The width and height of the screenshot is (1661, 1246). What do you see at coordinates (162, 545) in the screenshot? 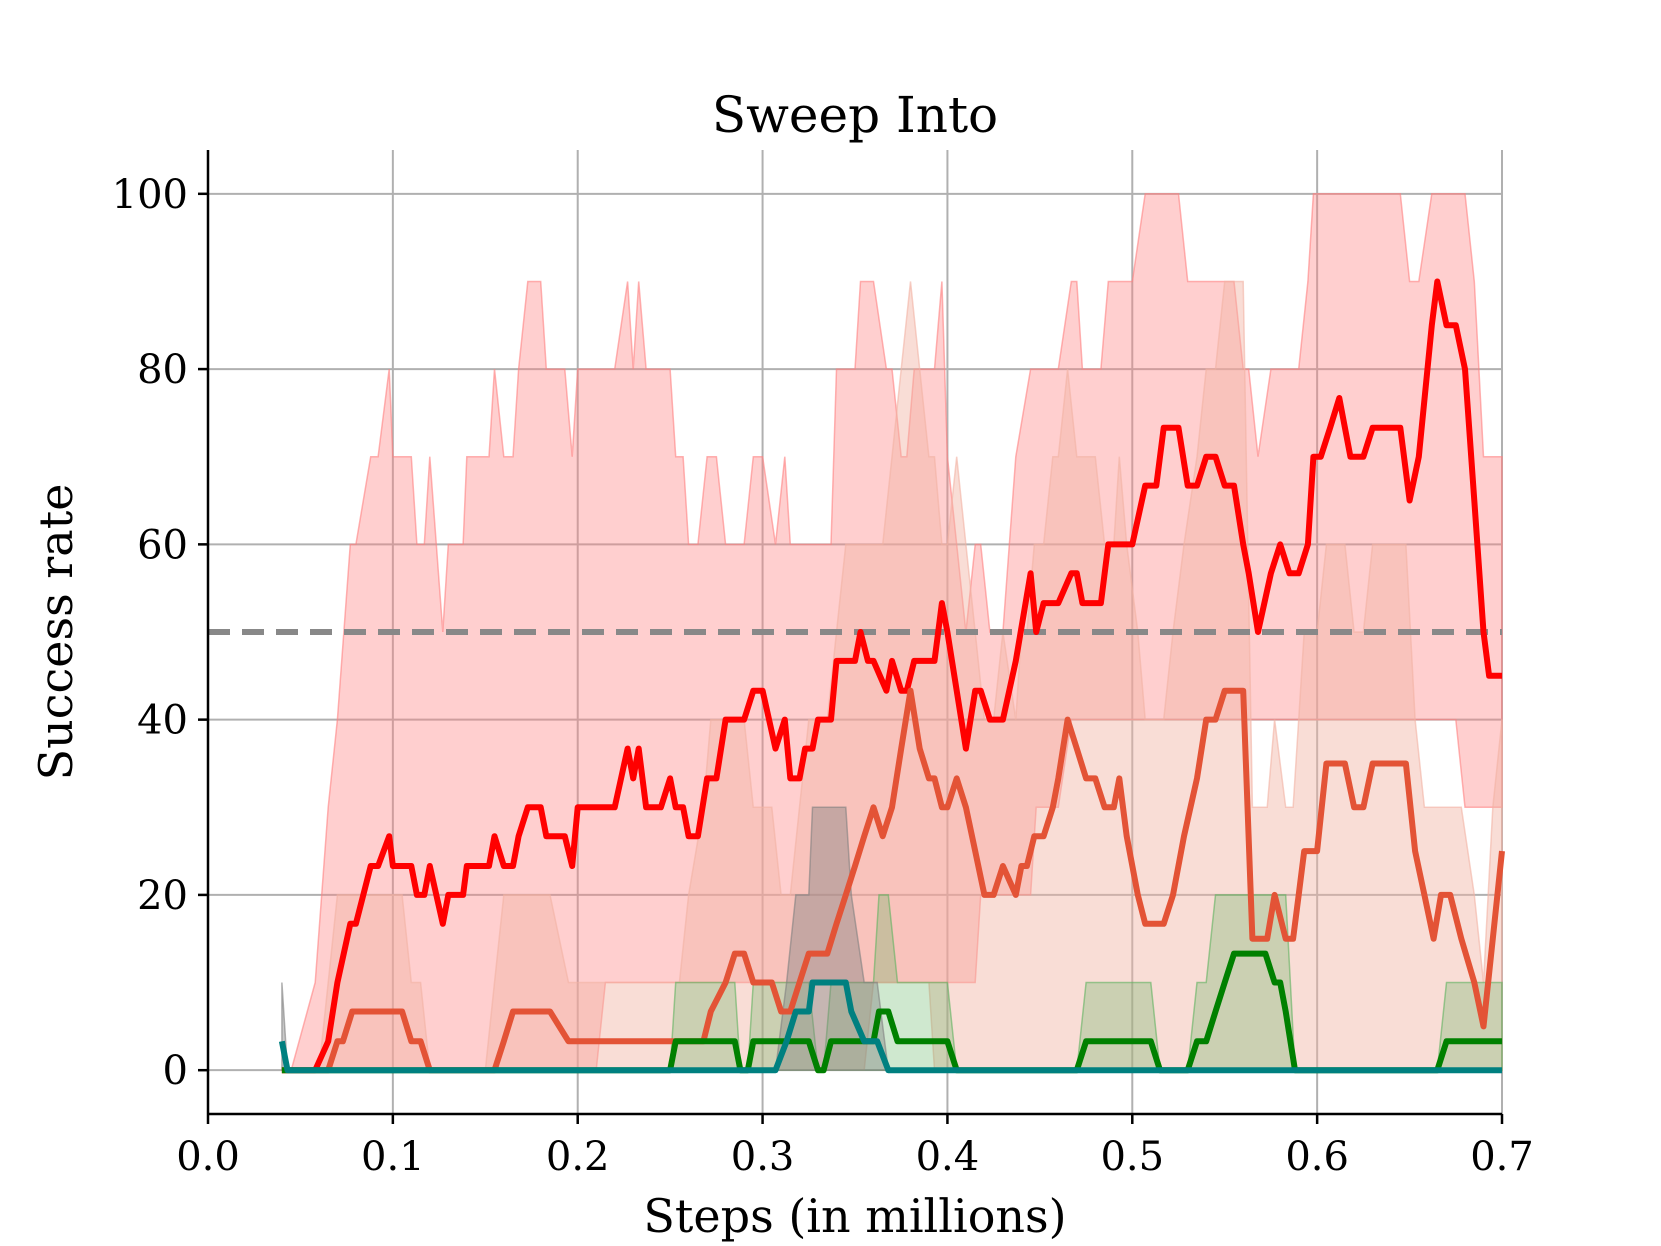
I see `y-tick-label: 60` at bounding box center [162, 545].